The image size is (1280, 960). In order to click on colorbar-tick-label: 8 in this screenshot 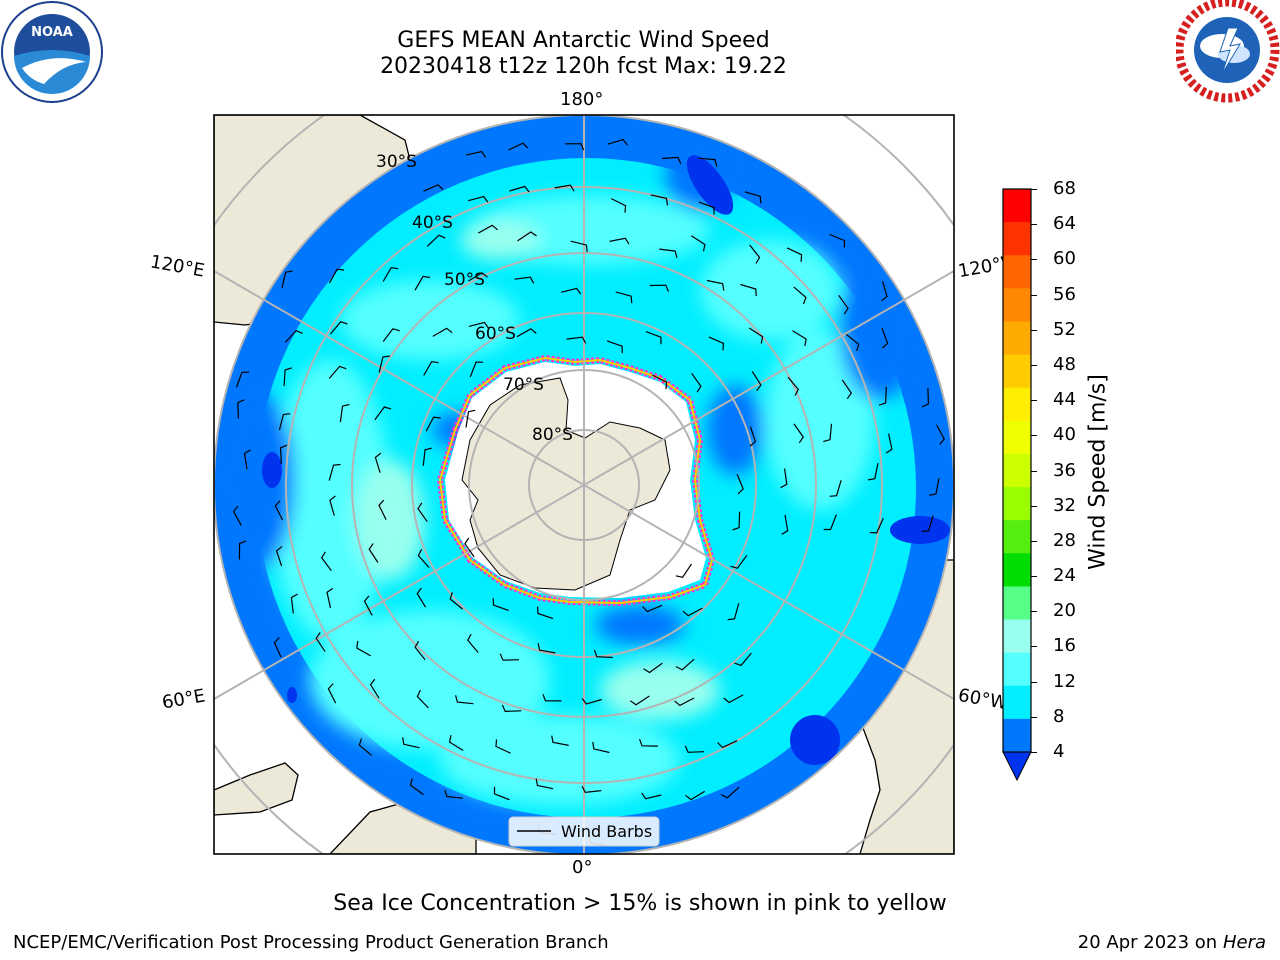, I will do `click(1059, 716)`.